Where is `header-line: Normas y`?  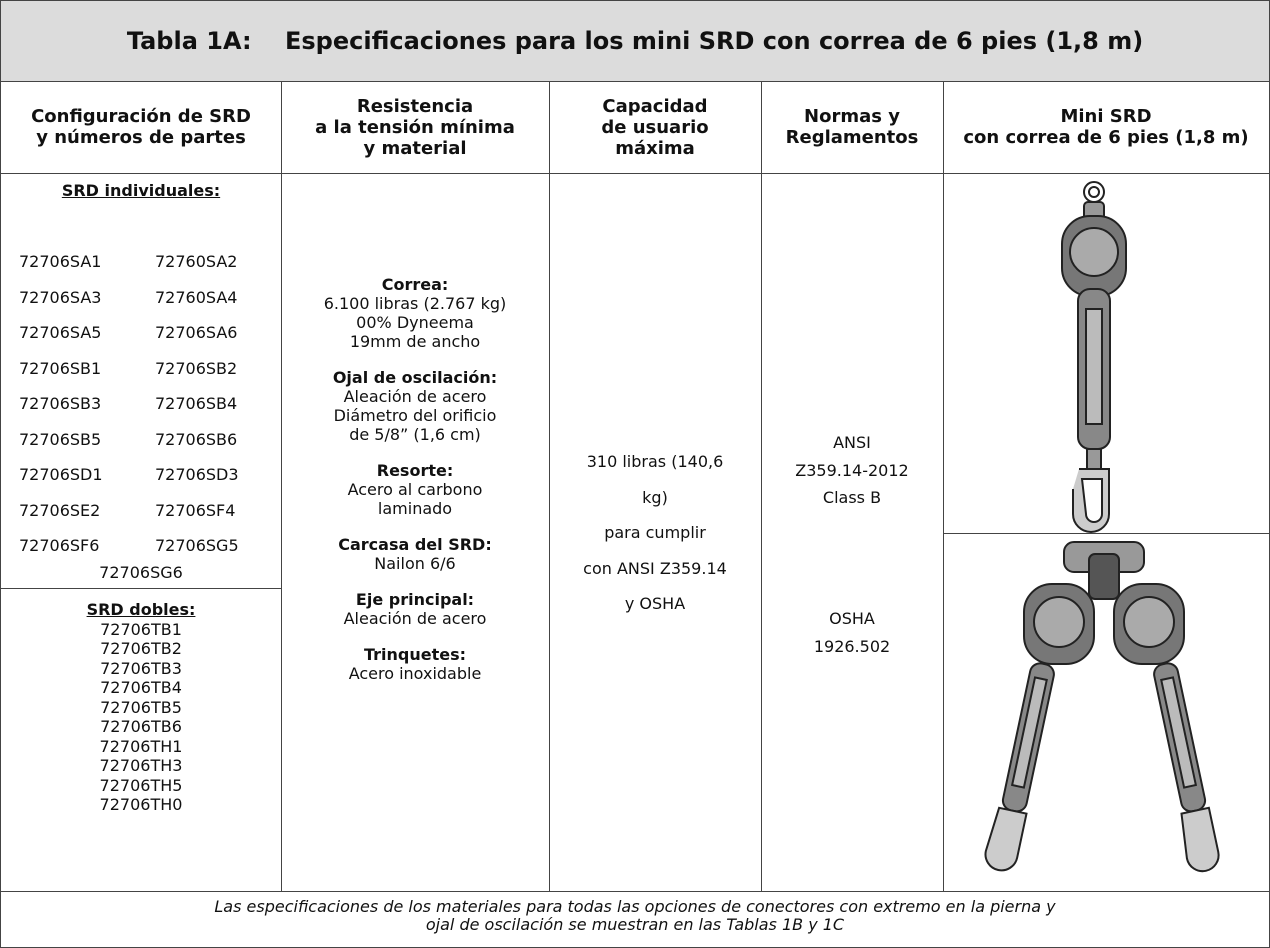 header-line: Normas y is located at coordinates (852, 116).